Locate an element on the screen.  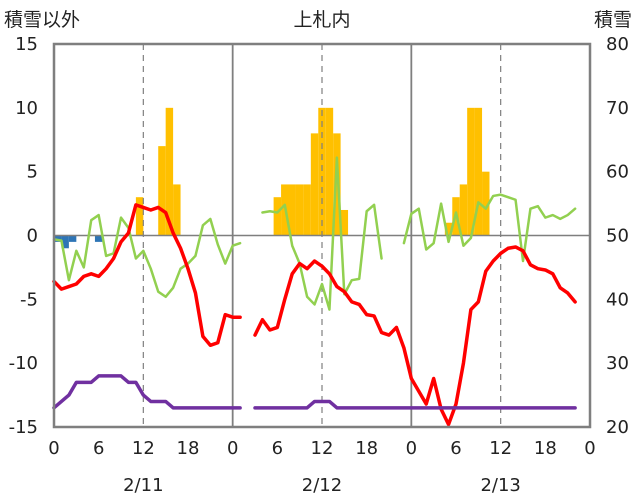
left-y-tick-label: -15 is located at coordinates (23, 427).